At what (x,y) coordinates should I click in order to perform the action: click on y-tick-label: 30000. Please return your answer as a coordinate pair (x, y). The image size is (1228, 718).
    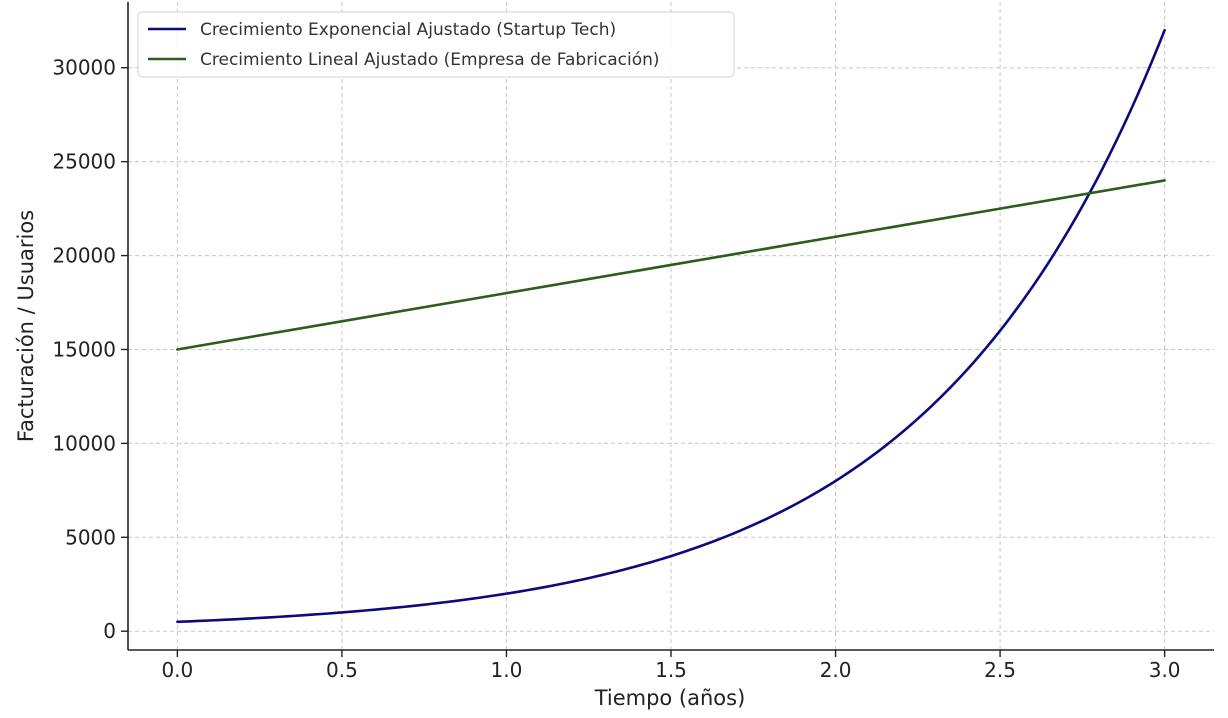
    Looking at the image, I should click on (84, 68).